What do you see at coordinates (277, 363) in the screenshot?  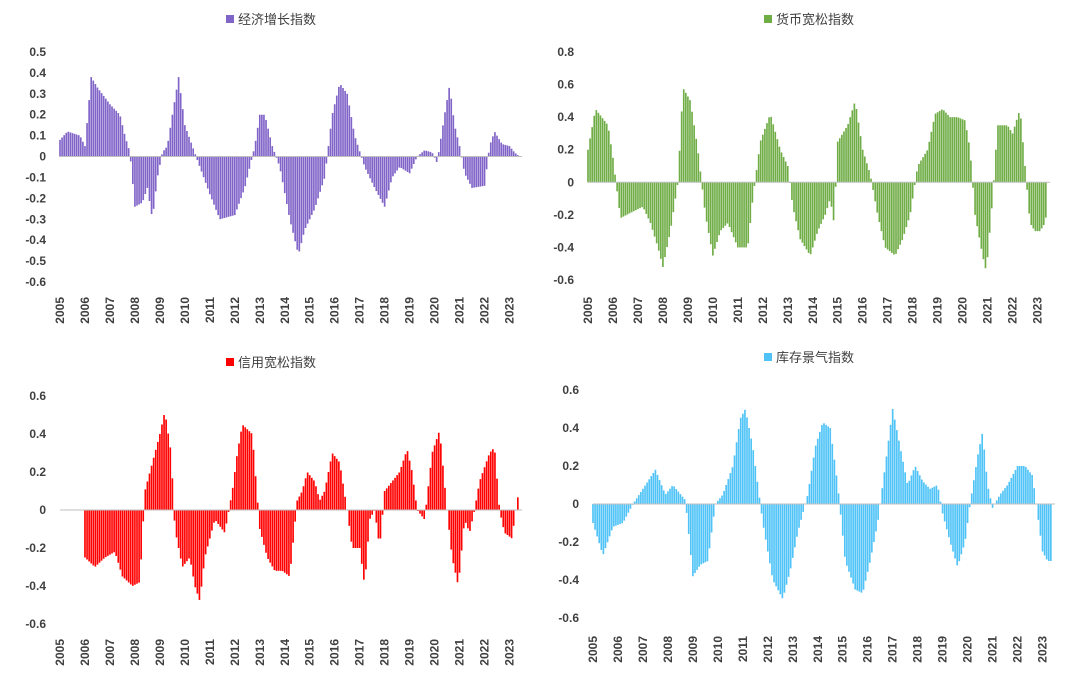 I see `chart-title: 信用宽松指数` at bounding box center [277, 363].